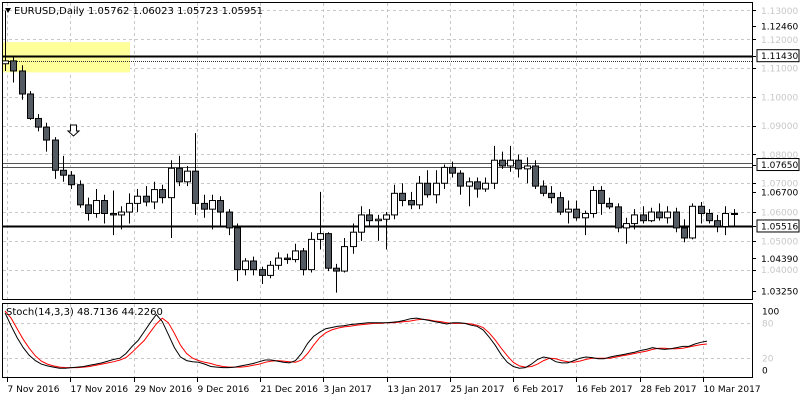 The height and width of the screenshot is (400, 800). Describe the element at coordinates (8, 10) in the screenshot. I see `dropdown-triangle-icon` at that location.